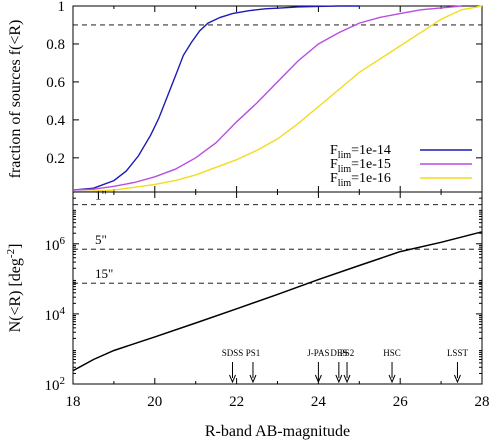 This screenshot has height=445, width=491. Describe the element at coordinates (55, 121) in the screenshot. I see `top-y-tick-label: 0.4` at that location.